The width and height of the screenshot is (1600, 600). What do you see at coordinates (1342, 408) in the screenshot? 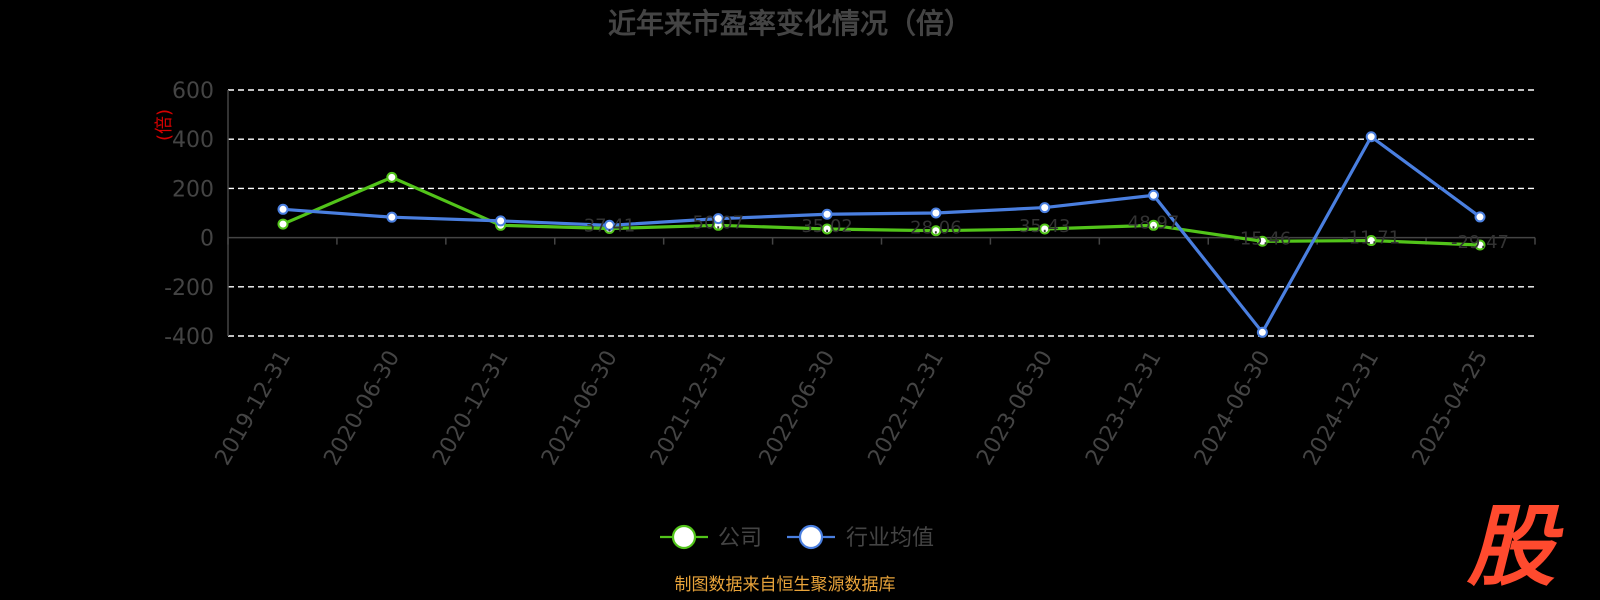
I see `x-tick-label: 2024-12-31` at bounding box center [1342, 408].